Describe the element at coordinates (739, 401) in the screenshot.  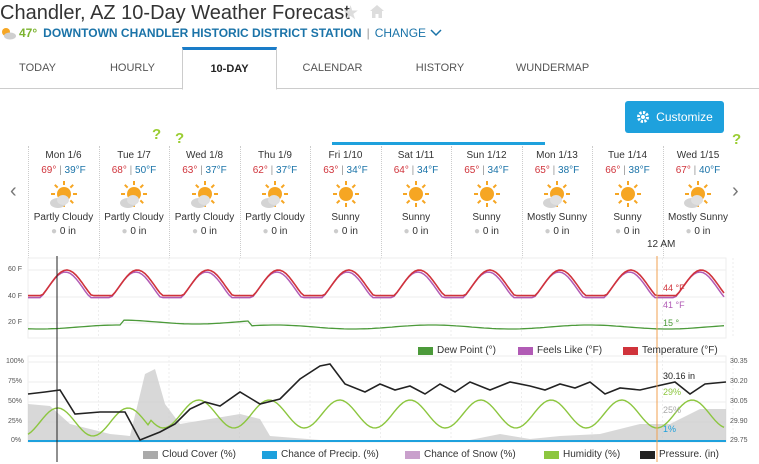
I see `y-tick-label-right: 30.05` at that location.